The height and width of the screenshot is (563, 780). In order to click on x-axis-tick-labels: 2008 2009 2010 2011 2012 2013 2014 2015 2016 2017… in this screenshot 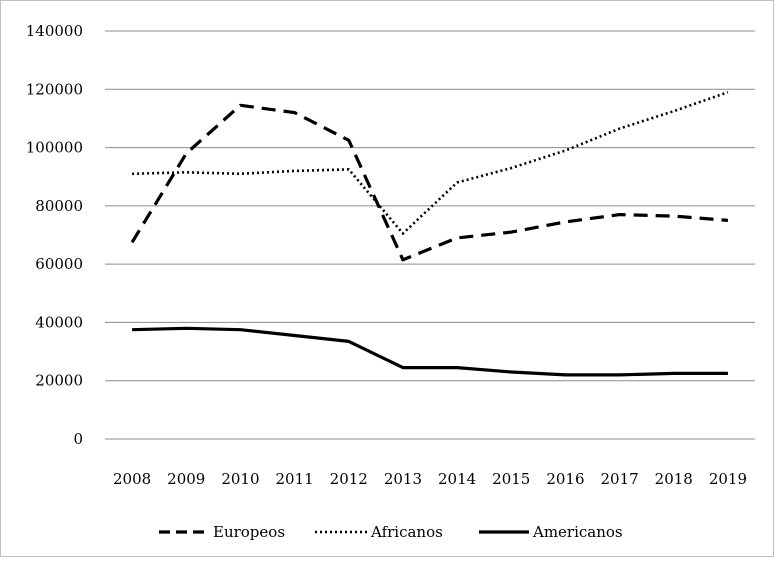, I will do `click(430, 479)`.